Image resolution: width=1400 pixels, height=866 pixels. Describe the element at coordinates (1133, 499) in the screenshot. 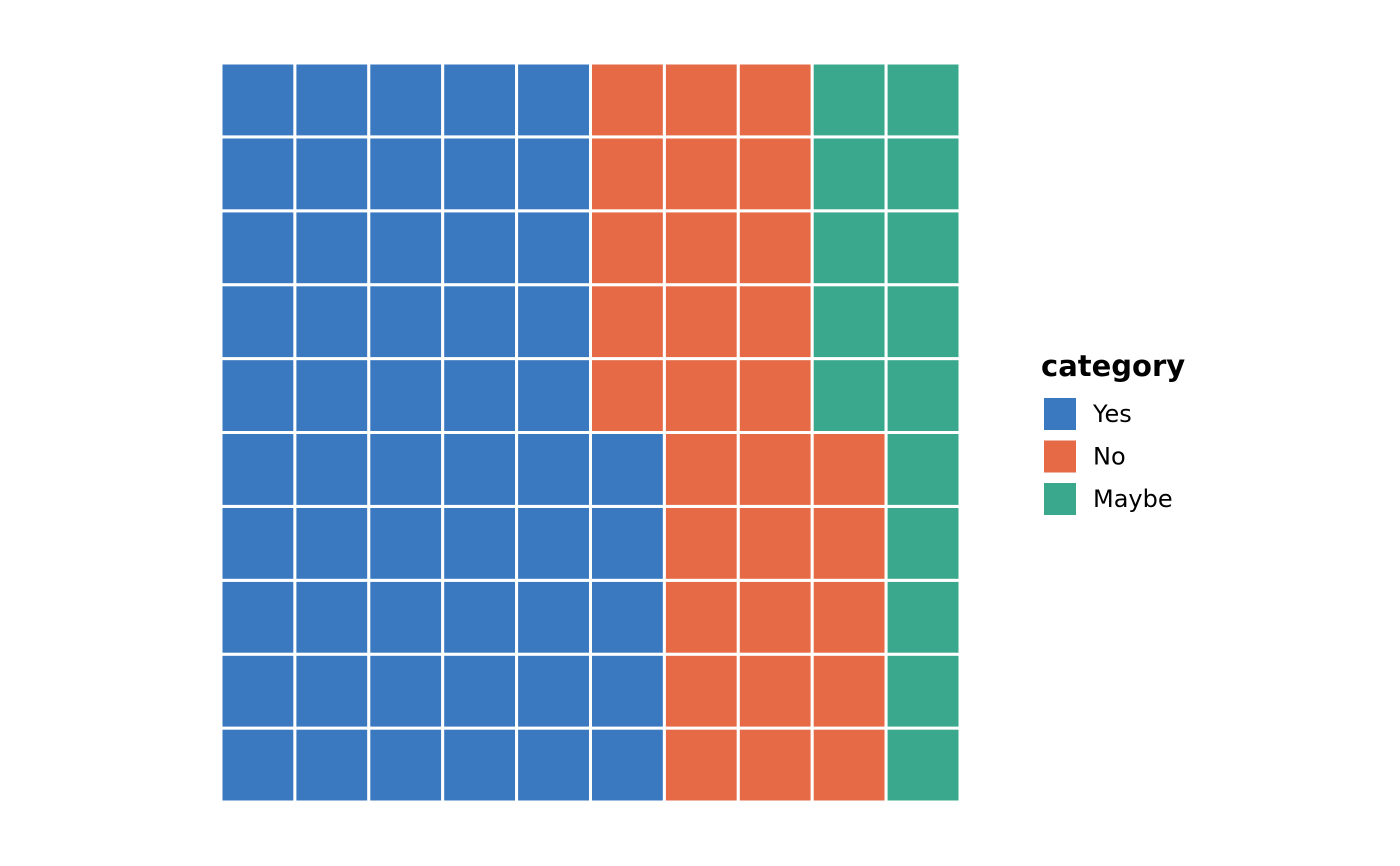

I see `legend-label-maybe: Maybe` at that location.